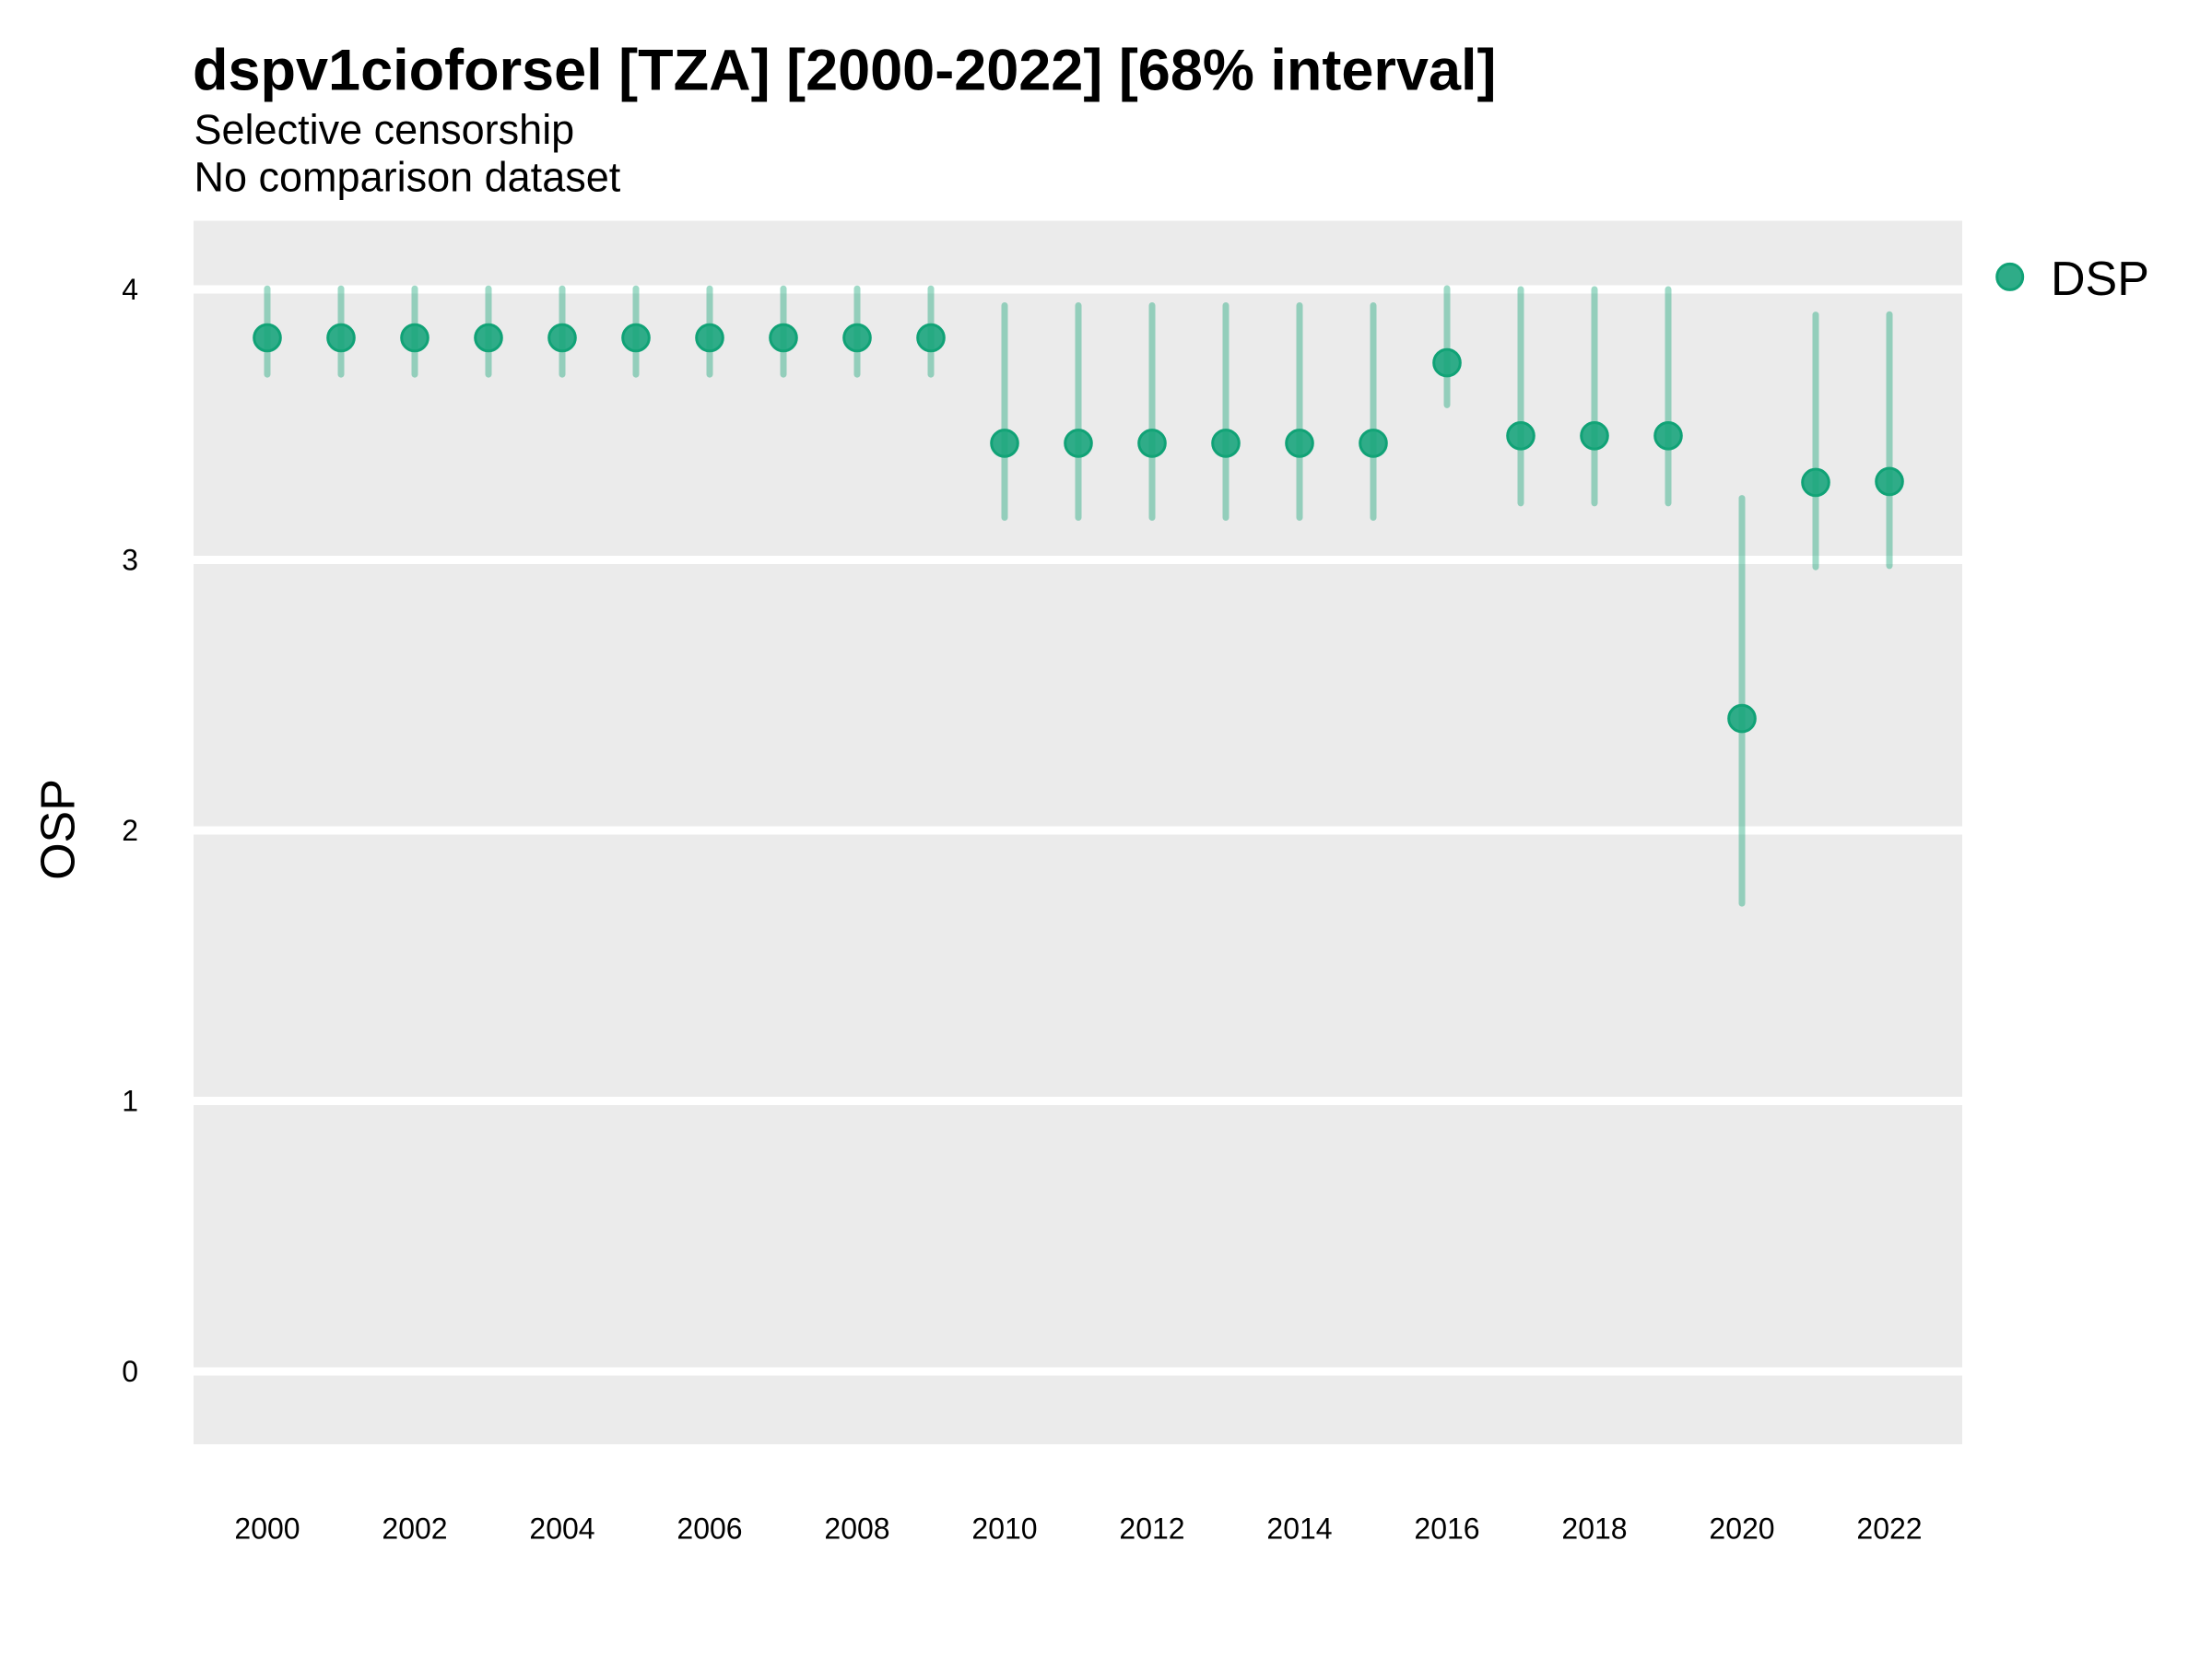 Image resolution: width=2212 pixels, height=1659 pixels. I want to click on svg-text: 2020, so click(1741, 1528).